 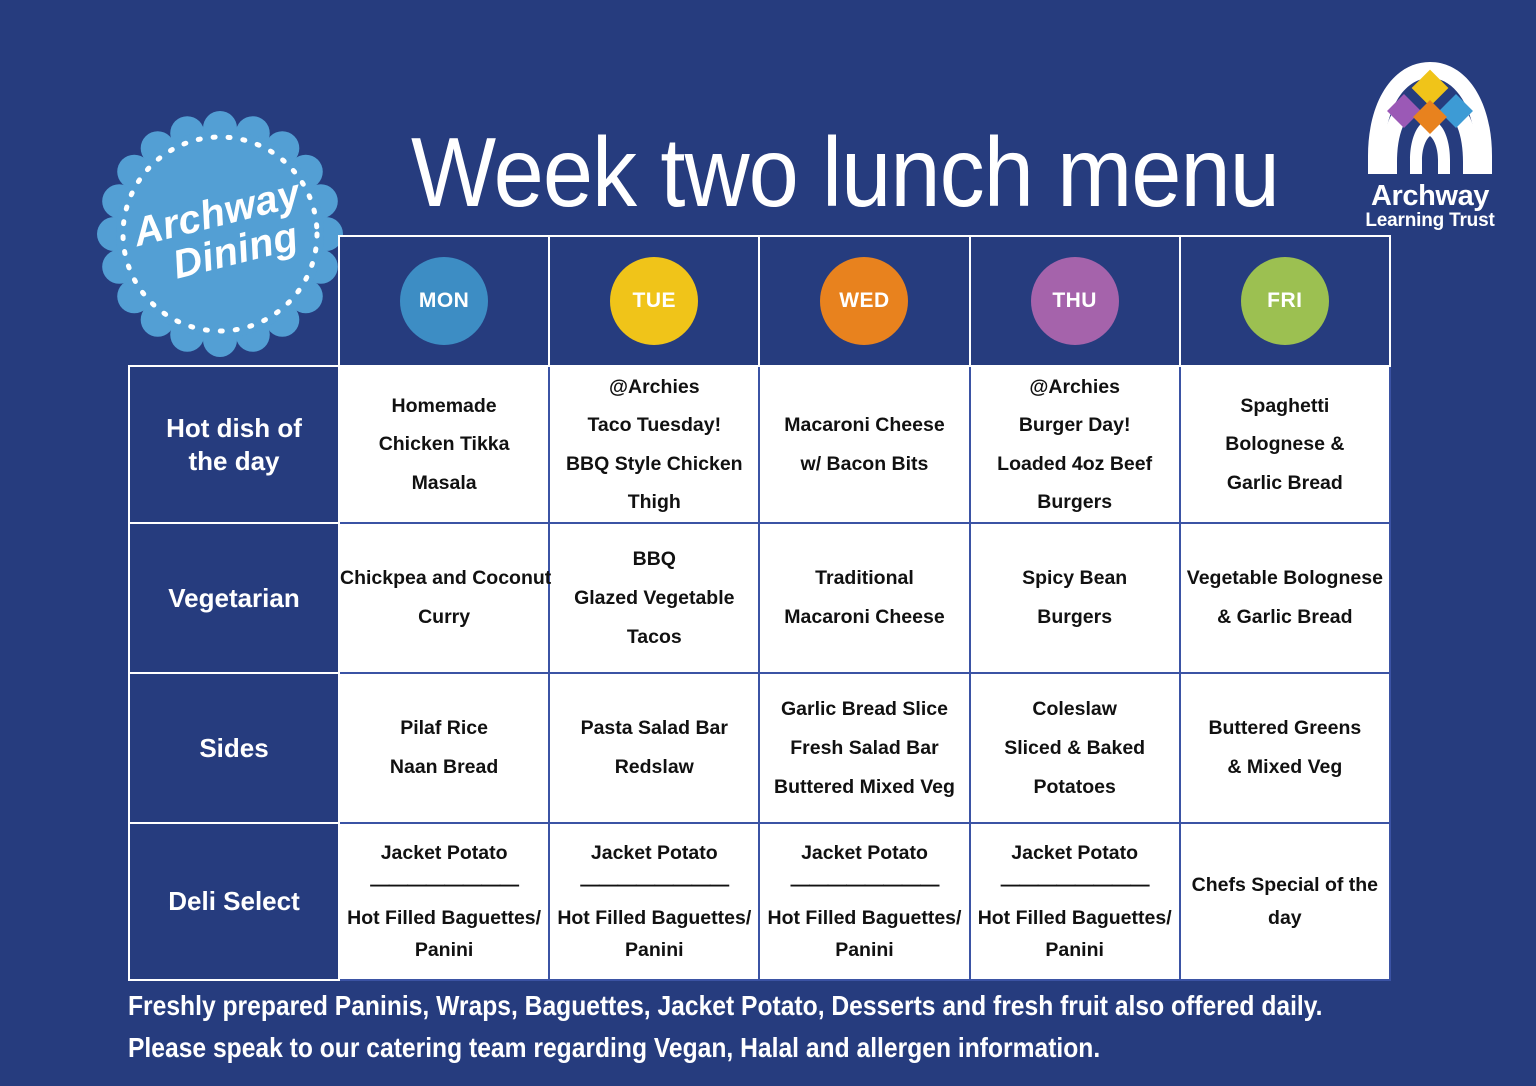 I want to click on day-label: MON, so click(x=444, y=300).